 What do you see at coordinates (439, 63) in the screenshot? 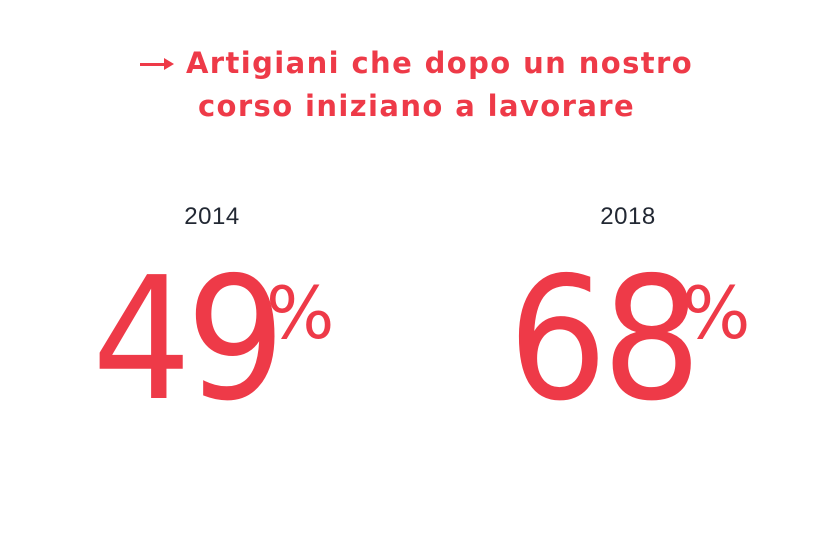
I see `headline-text-1: Artigiani che dopo un nostro` at bounding box center [439, 63].